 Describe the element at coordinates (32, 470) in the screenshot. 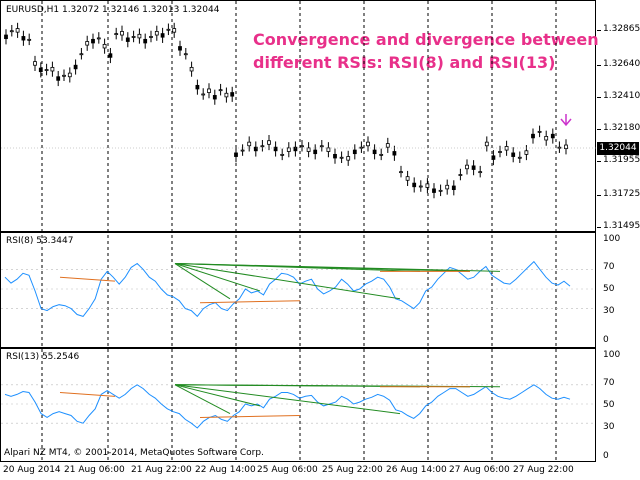

I see `time-label: 20 Aug 2014` at that location.